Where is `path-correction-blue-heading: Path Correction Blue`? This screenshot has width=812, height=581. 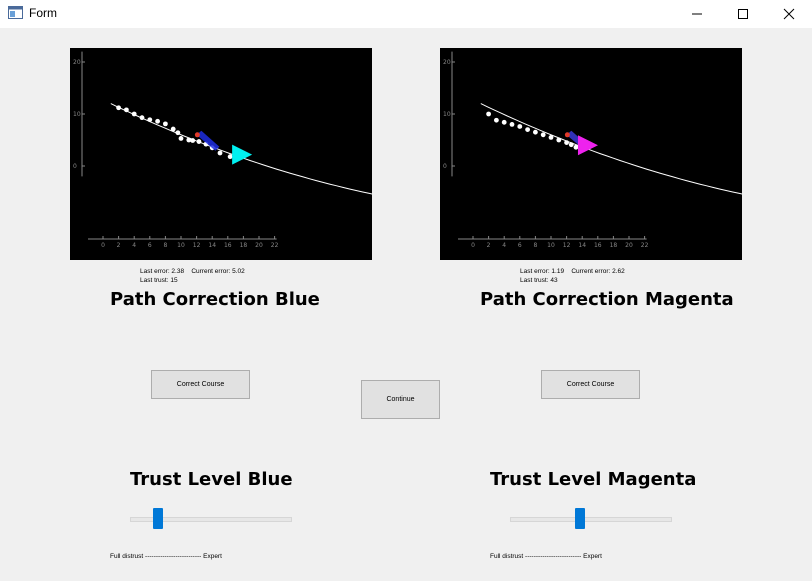 path-correction-blue-heading: Path Correction Blue is located at coordinates (215, 299).